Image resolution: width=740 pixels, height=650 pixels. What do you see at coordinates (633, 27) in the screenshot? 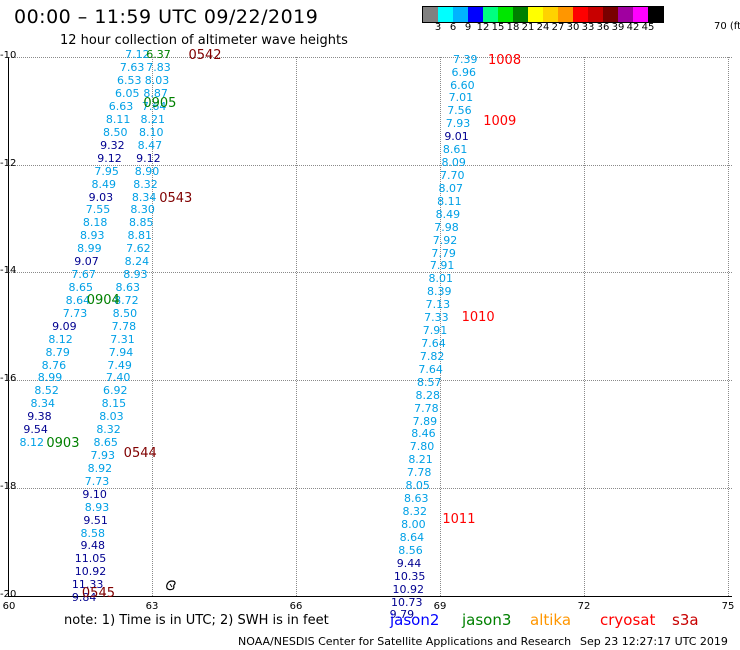
I see `scale-label: 42` at bounding box center [633, 27].